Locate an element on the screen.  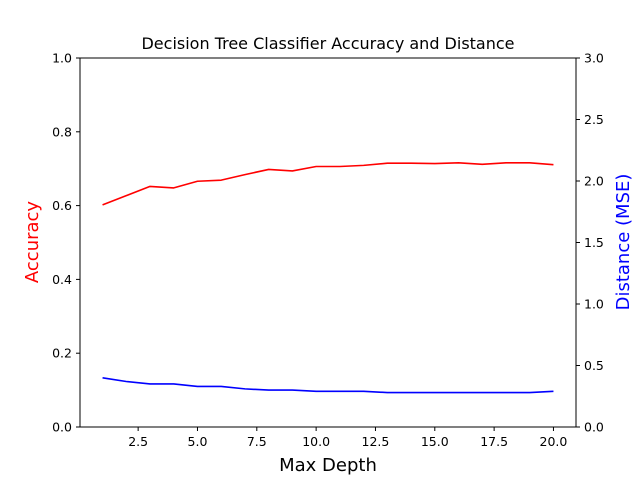
y-right-tick-label: 0.5 is located at coordinates (594, 365).